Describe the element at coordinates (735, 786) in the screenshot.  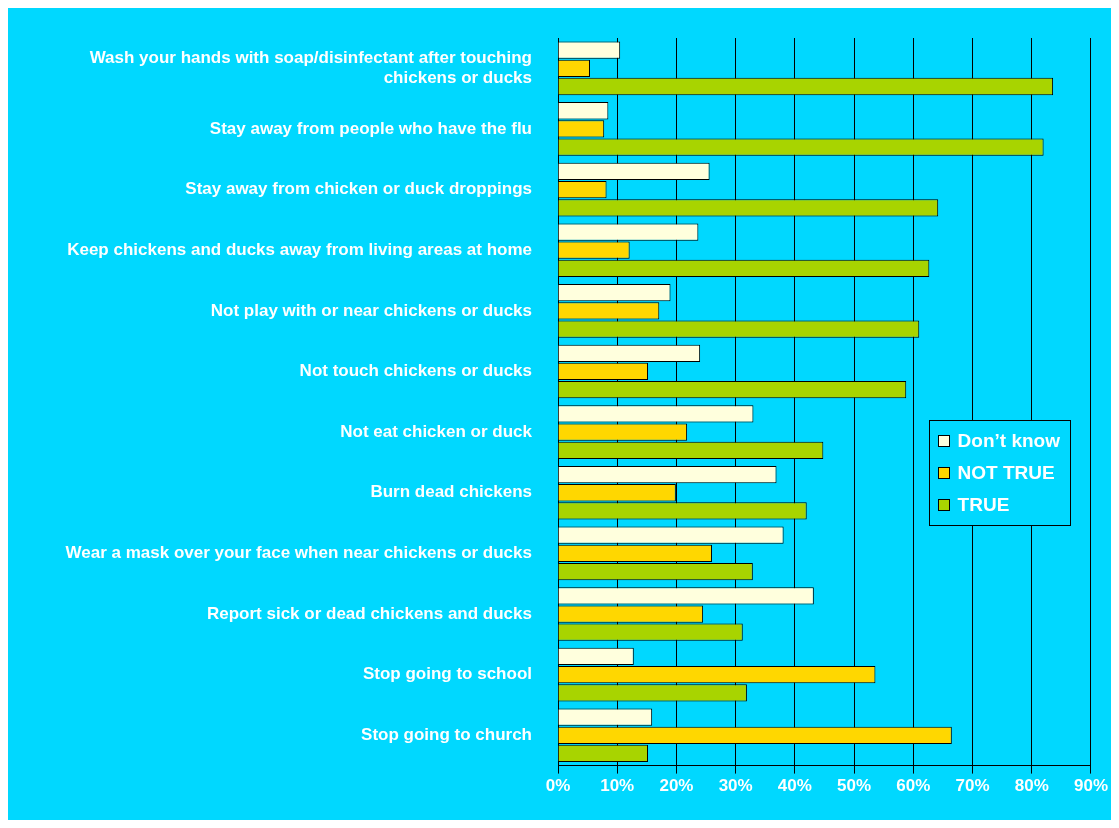
I see `x-tick-label: 30%` at that location.